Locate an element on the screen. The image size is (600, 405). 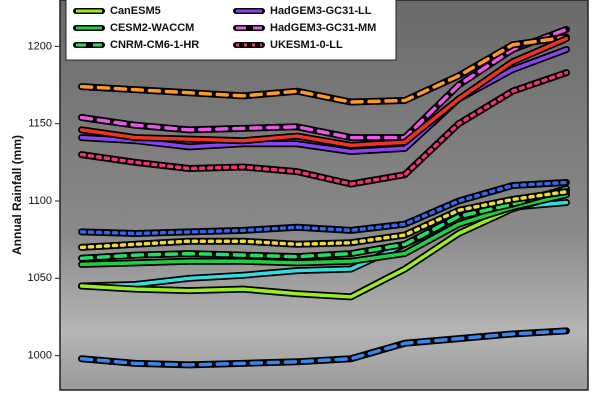
legend-label: HadGEM3-GC31-MM is located at coordinates (323, 28).